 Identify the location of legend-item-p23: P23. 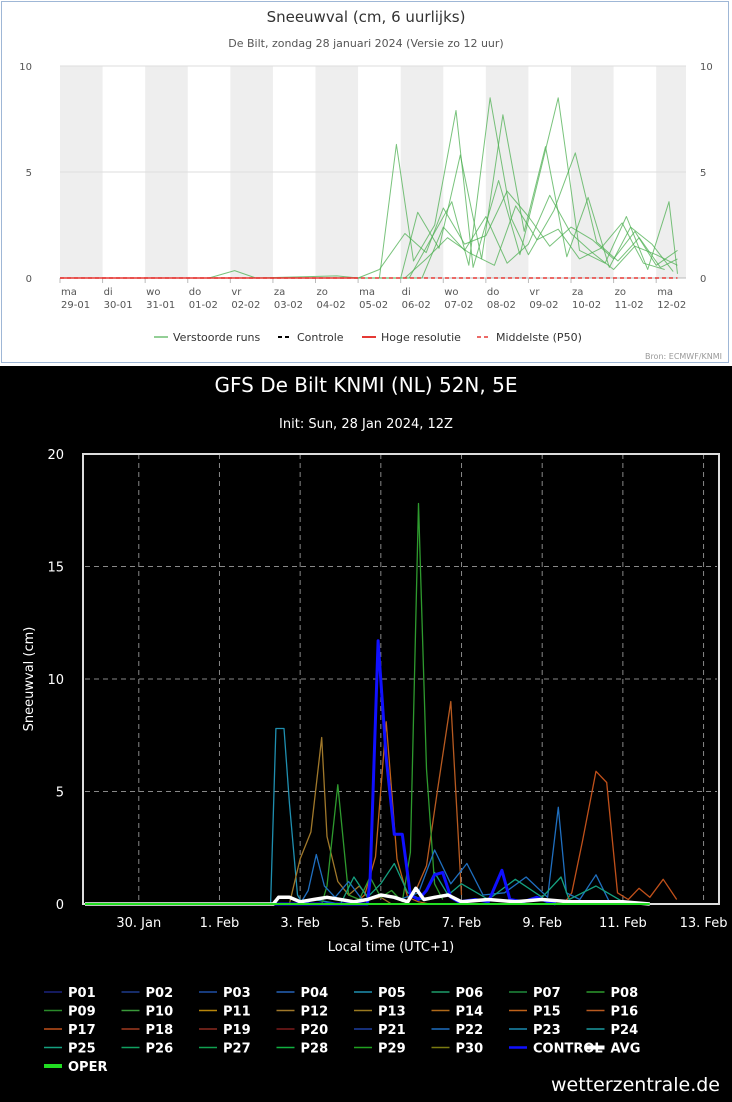
(535, 1030).